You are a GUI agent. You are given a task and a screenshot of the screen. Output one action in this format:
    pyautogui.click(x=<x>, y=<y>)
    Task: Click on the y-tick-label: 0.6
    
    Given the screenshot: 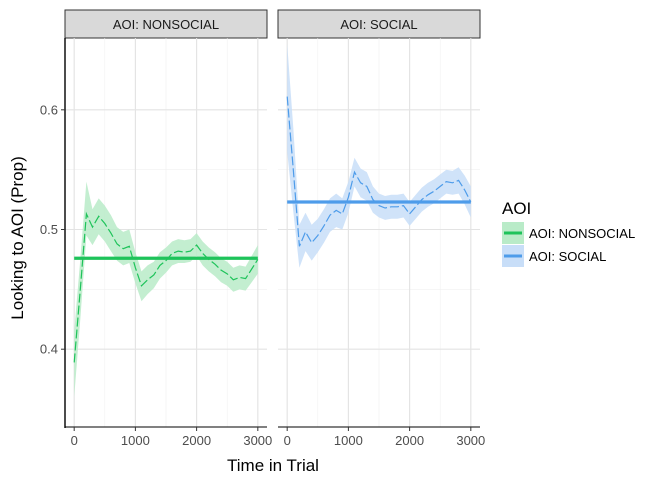 What is the action you would take?
    pyautogui.click(x=49, y=109)
    